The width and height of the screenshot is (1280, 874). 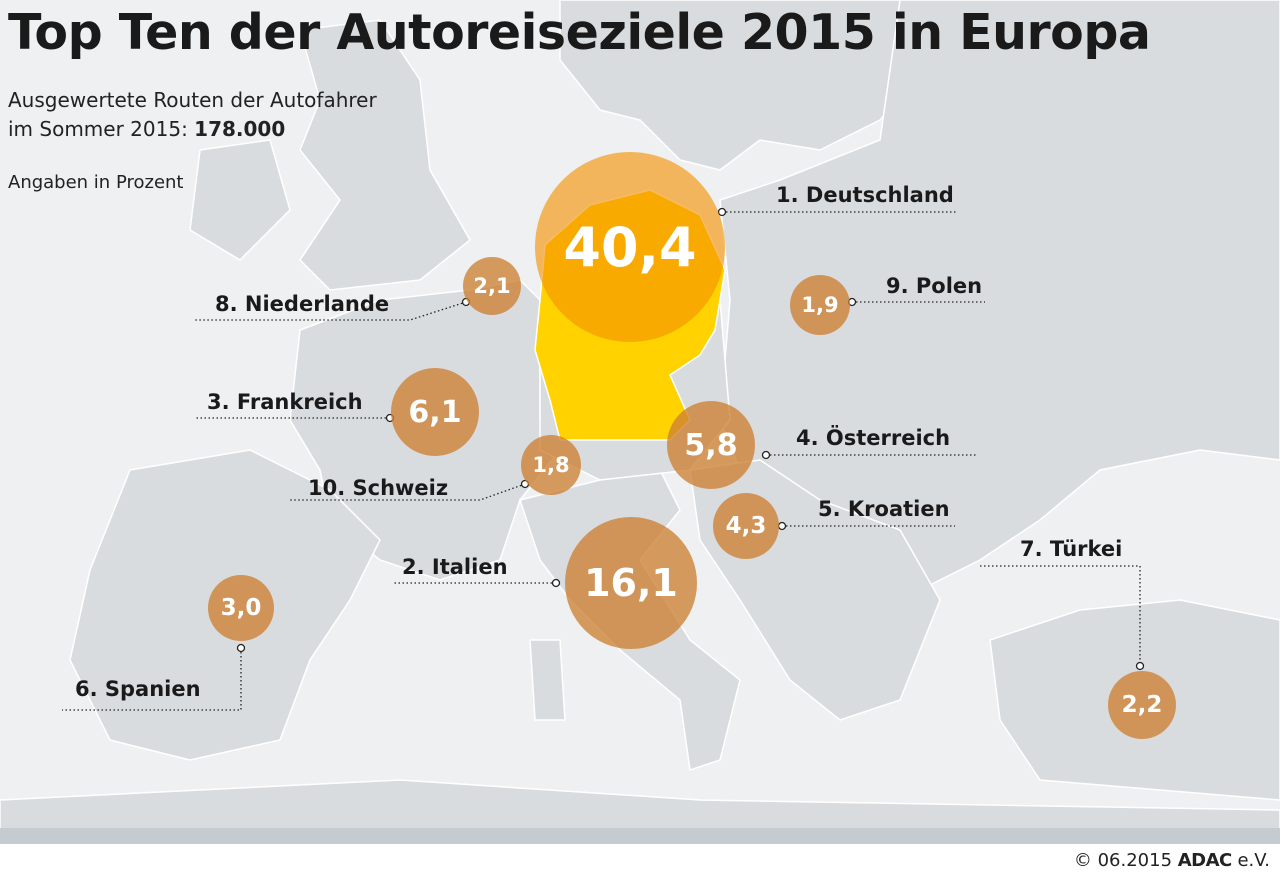 I want to click on land-sardinia, so click(x=547, y=680).